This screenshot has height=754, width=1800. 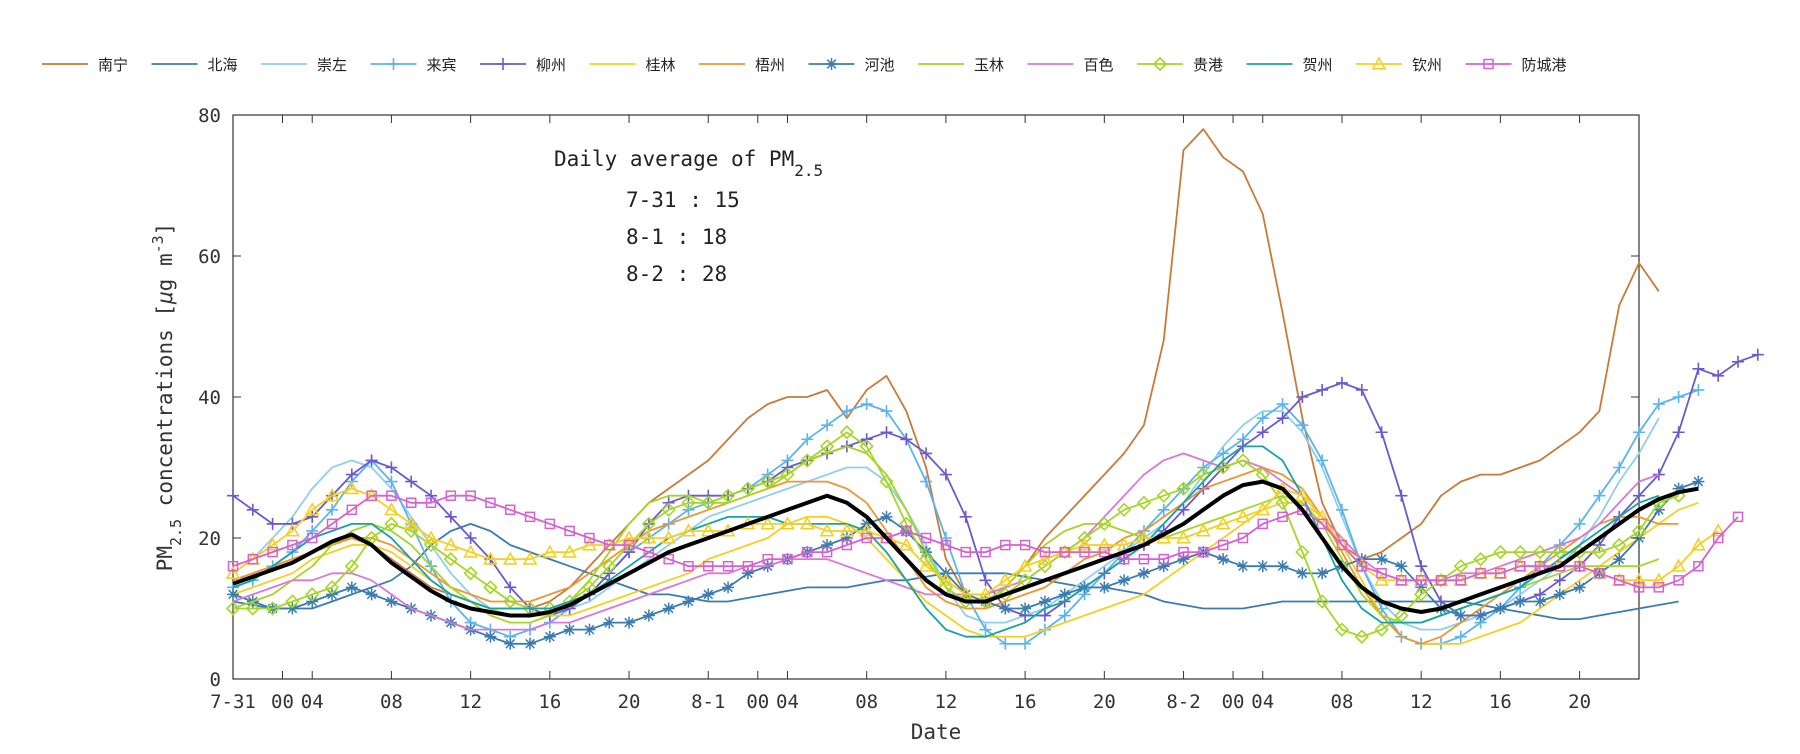 What do you see at coordinates (1500, 702) in the screenshot?
I see `x-tick-label: 16` at bounding box center [1500, 702].